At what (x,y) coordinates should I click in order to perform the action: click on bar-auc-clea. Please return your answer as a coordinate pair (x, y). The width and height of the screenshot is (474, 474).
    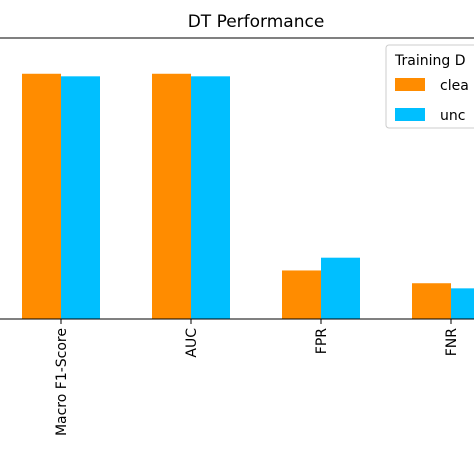
    Looking at the image, I should click on (171, 196).